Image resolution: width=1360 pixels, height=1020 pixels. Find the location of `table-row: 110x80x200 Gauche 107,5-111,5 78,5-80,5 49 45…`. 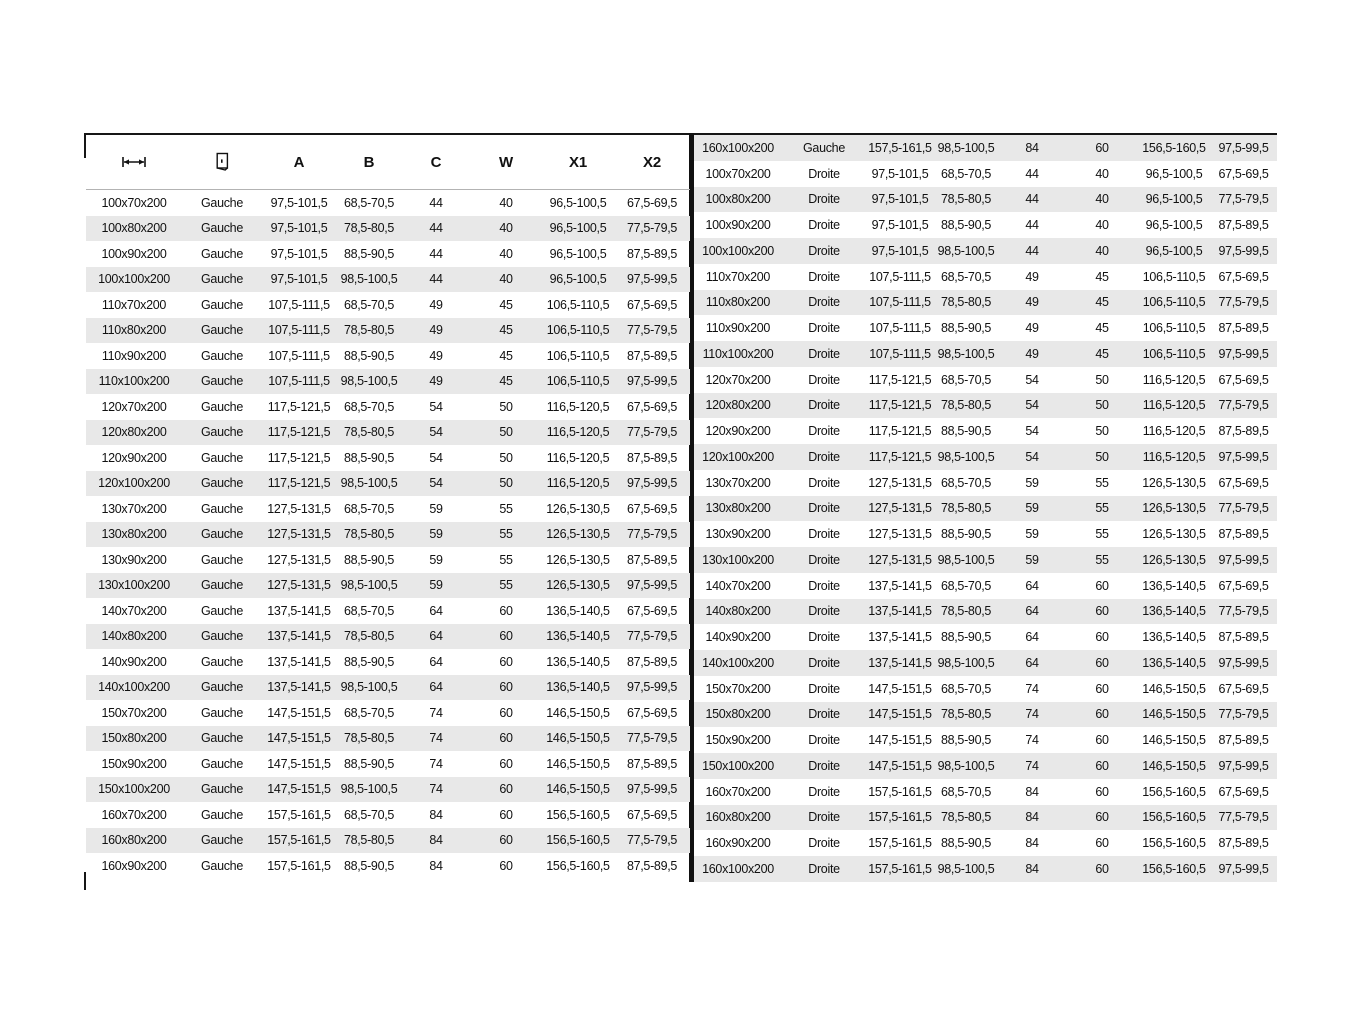

table-row: 110x80x200 Gauche 107,5-111,5 78,5-80,5 49 45… is located at coordinates (388, 330).